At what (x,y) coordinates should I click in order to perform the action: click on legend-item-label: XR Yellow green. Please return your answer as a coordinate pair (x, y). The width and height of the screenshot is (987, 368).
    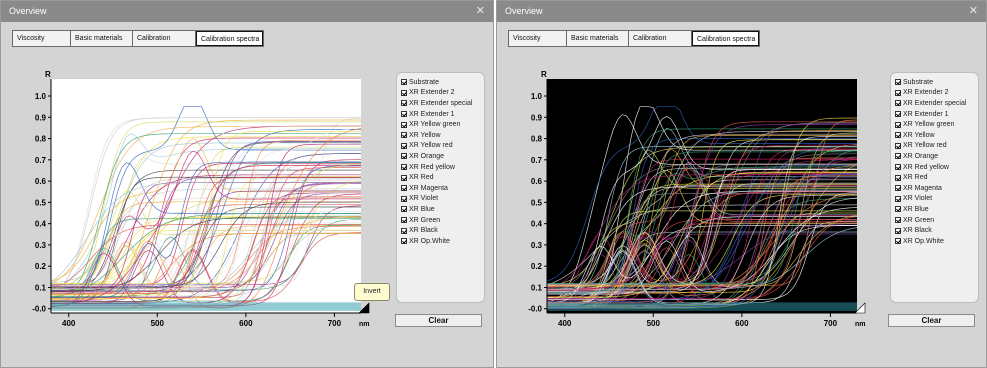
    Looking at the image, I should click on (435, 125).